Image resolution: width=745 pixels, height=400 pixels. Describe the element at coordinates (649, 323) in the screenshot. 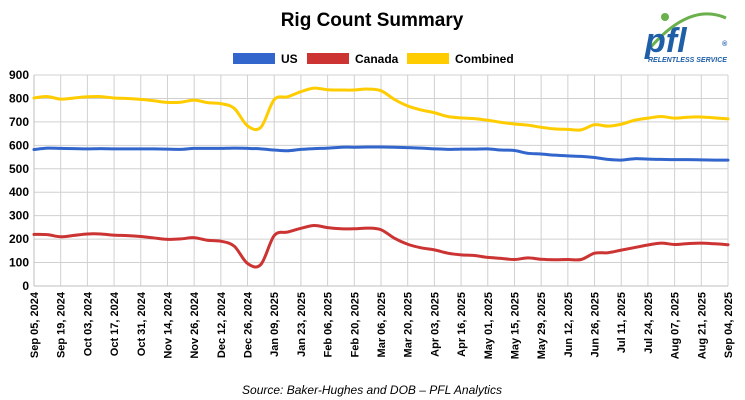

I see `x-tick-label: Jul 24, 2025` at that location.